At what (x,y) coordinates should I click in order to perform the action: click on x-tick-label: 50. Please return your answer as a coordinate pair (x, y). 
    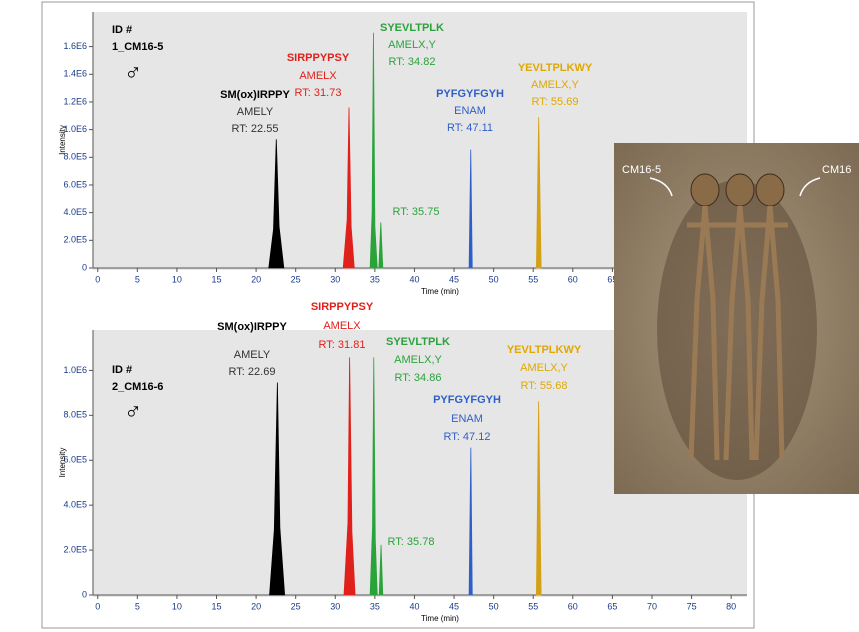
    Looking at the image, I should click on (494, 606).